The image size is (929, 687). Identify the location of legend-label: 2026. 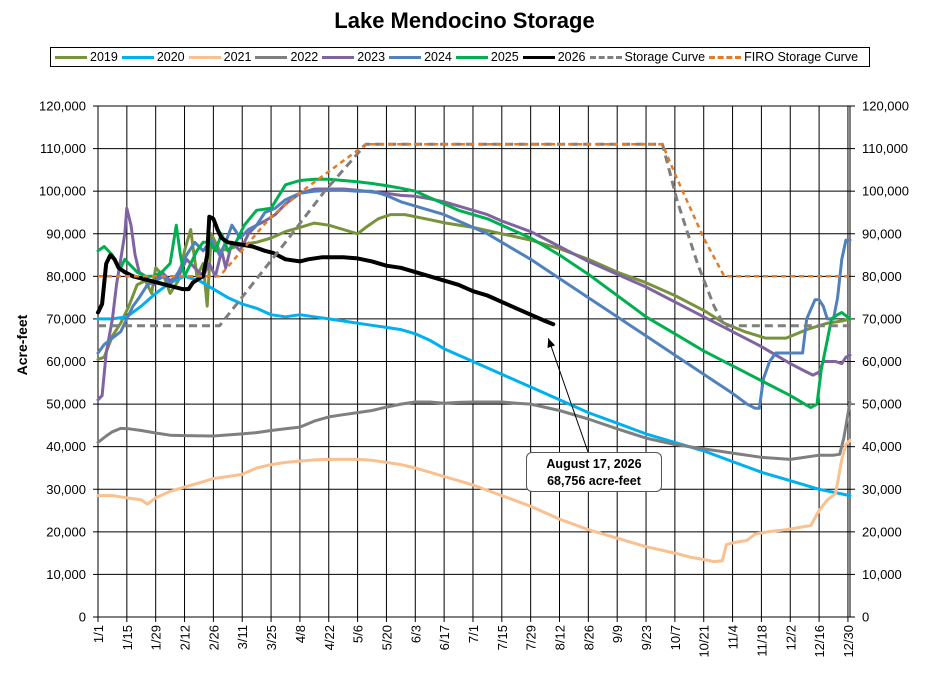
(571, 57).